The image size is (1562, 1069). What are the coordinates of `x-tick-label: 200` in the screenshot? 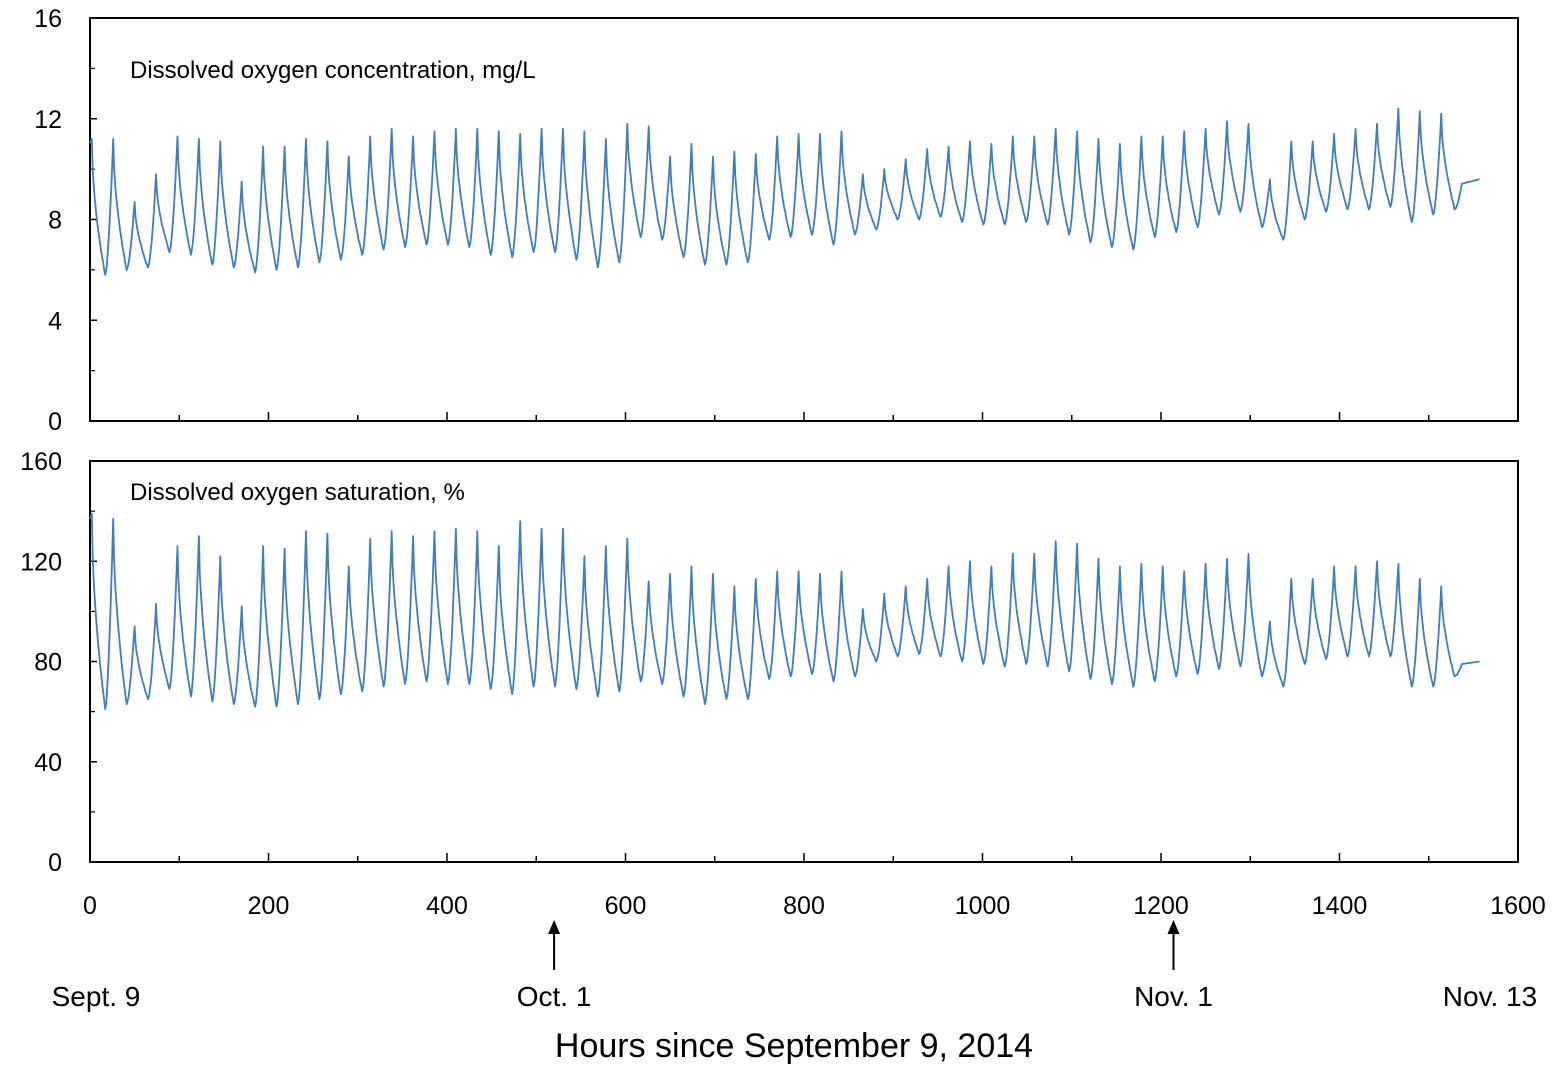 It's located at (269, 906).